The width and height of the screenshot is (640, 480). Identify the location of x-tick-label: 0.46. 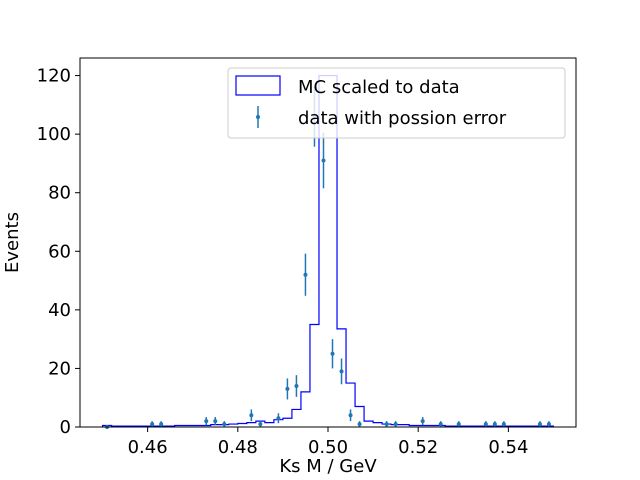
(148, 447).